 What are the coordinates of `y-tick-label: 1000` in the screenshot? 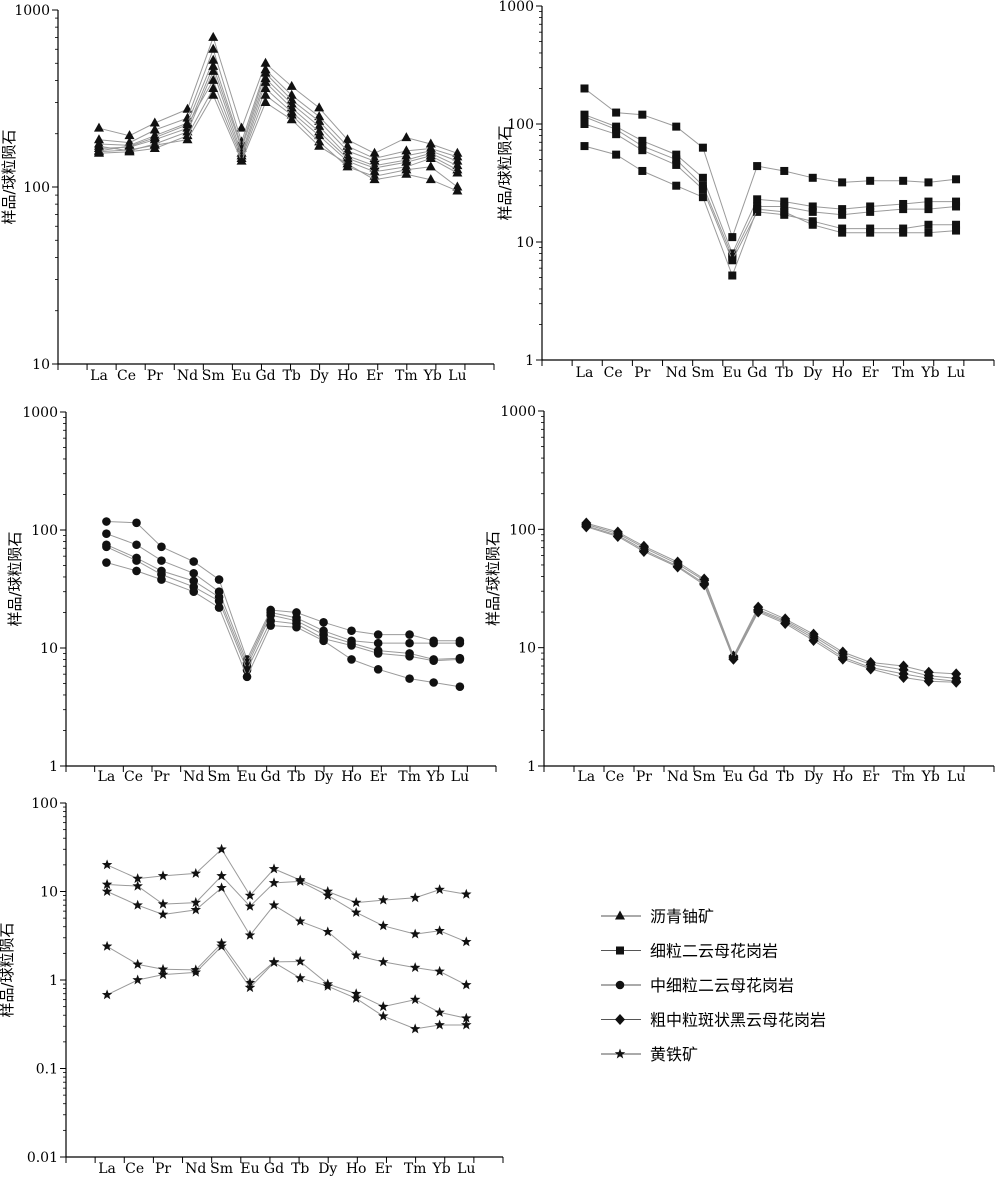 It's located at (516, 7).